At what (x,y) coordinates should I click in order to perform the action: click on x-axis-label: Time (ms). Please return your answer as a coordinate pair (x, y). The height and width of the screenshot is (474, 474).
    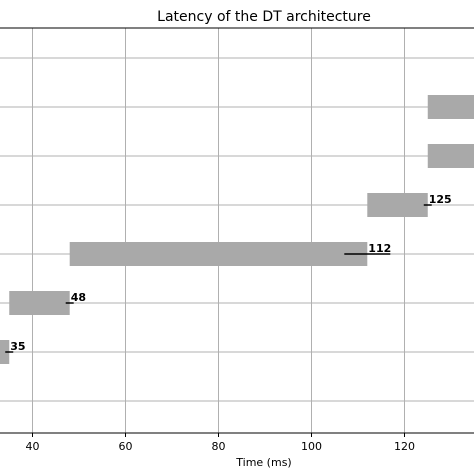
    Looking at the image, I should click on (263, 462).